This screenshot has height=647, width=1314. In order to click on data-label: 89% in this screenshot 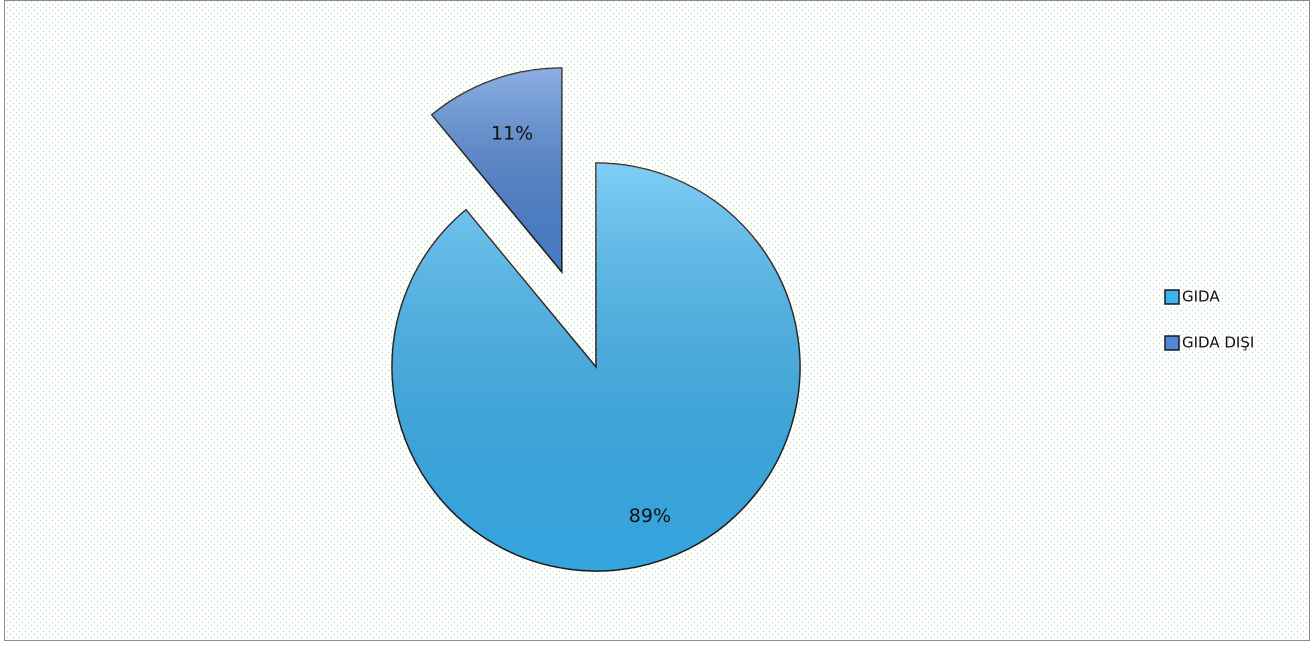, I will do `click(650, 516)`.